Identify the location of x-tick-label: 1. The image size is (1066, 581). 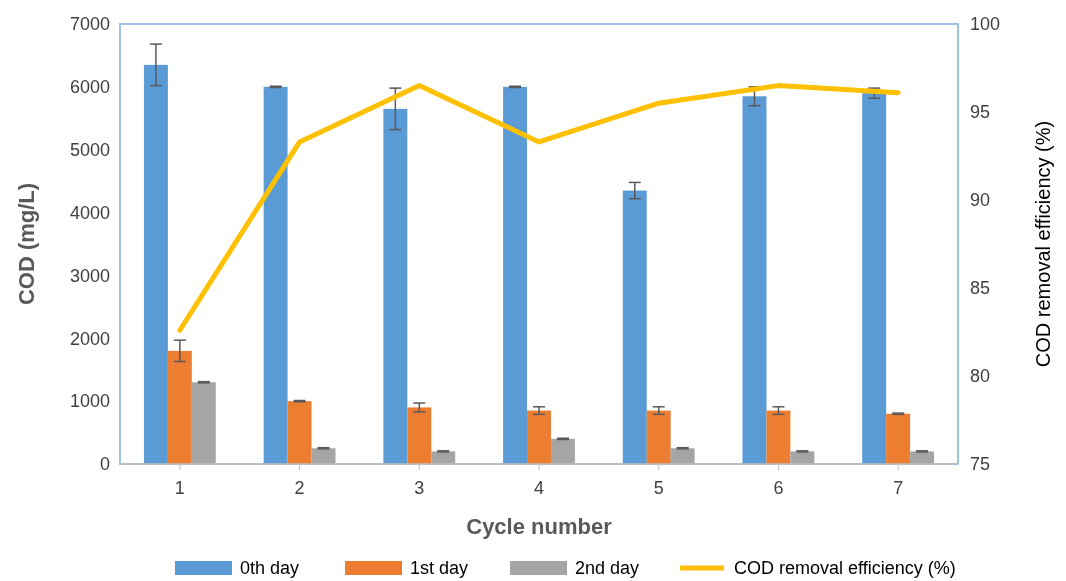
(179, 488).